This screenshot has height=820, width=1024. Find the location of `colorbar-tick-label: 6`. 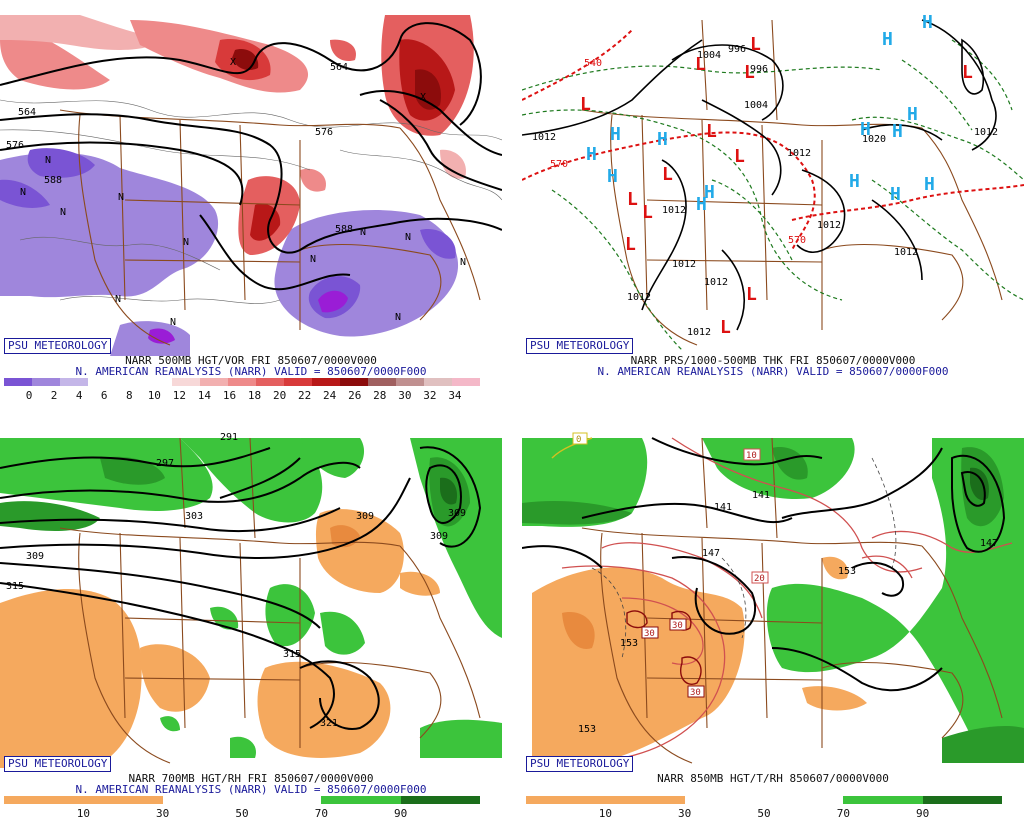

colorbar-tick-label: 6 is located at coordinates (104, 395).